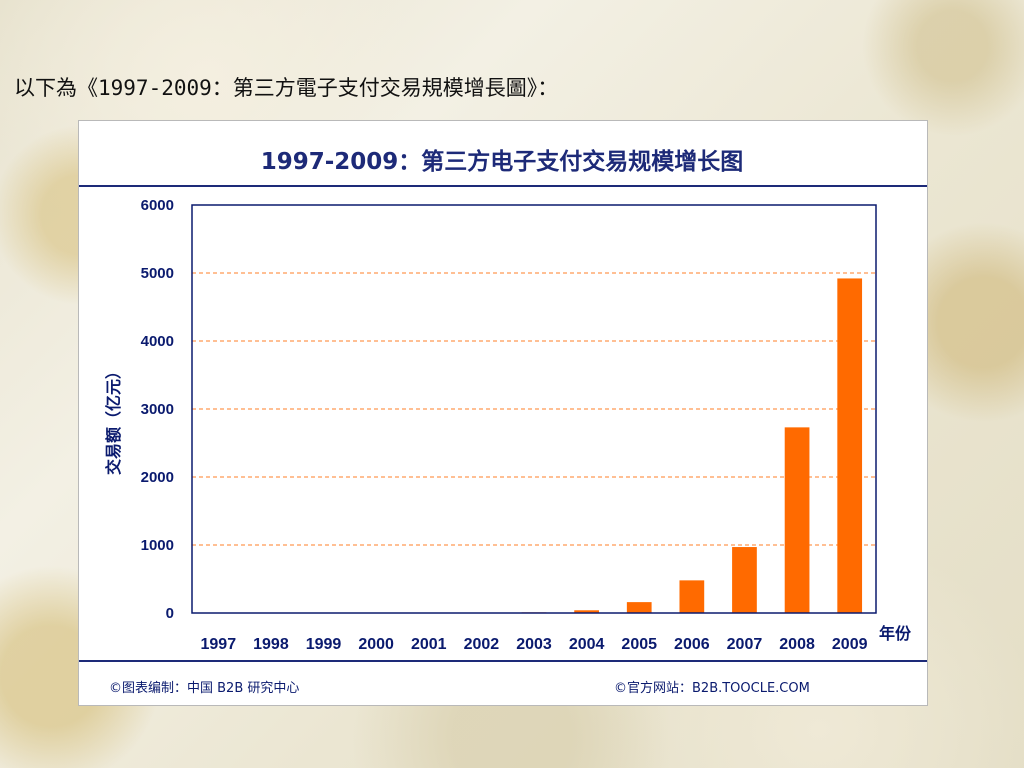 The height and width of the screenshot is (768, 1024). What do you see at coordinates (157, 273) in the screenshot?
I see `y-tick-label: 5000` at bounding box center [157, 273].